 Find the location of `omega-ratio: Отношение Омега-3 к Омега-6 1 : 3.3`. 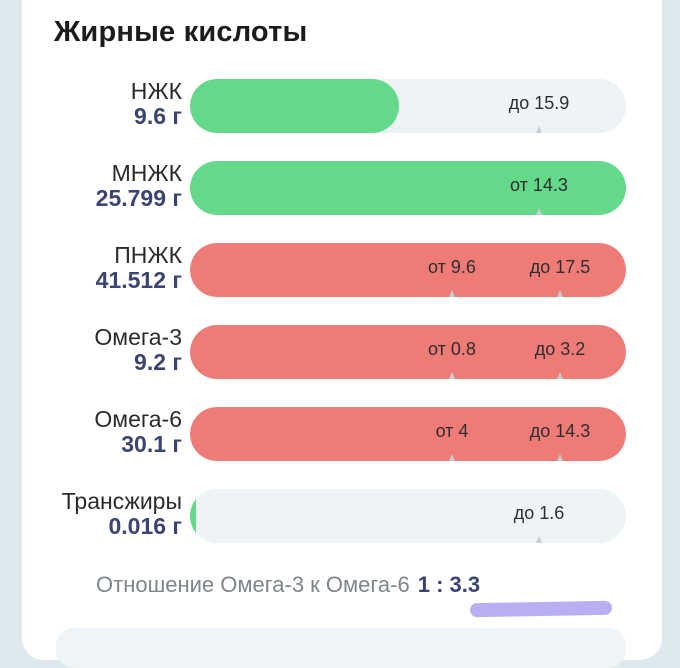

omega-ratio: Отношение Омега-3 к Омега-6 1 : 3.3 is located at coordinates (288, 585).